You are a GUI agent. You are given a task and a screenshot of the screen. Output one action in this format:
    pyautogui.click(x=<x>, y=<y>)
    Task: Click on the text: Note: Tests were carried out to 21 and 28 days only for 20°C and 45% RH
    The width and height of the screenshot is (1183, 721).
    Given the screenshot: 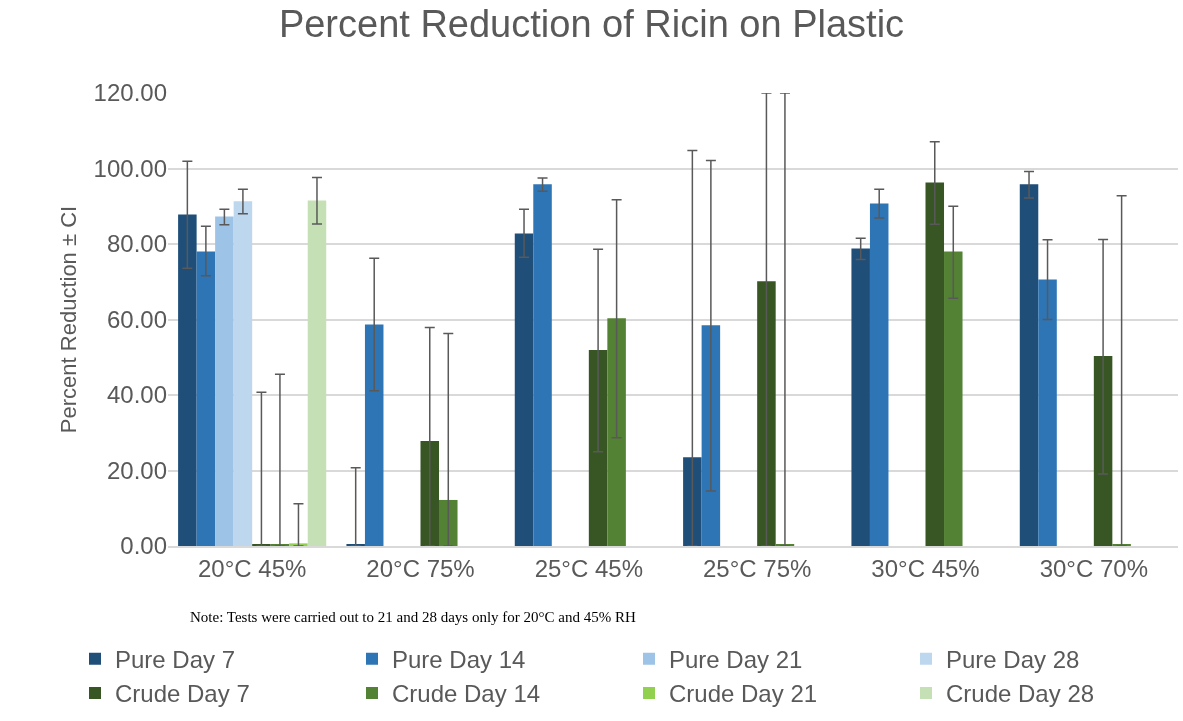 What is the action you would take?
    pyautogui.click(x=413, y=617)
    